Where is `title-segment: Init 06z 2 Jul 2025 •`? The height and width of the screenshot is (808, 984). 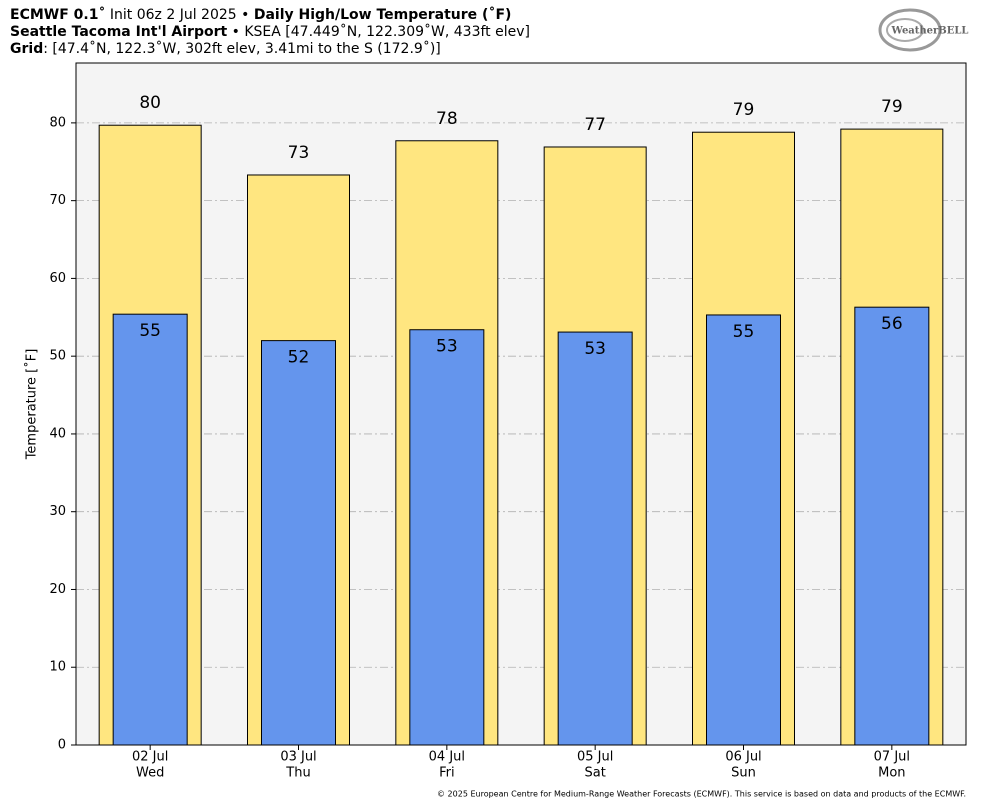 title-segment: Init 06z 2 Jul 2025 • is located at coordinates (179, 15).